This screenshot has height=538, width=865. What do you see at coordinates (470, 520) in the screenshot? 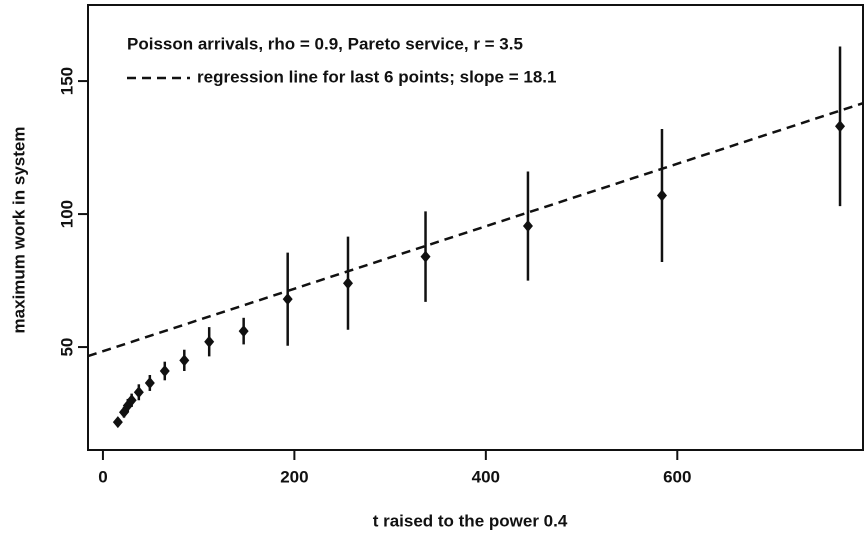
I see `x-axis-label: t raised to the power 0.4` at bounding box center [470, 520].